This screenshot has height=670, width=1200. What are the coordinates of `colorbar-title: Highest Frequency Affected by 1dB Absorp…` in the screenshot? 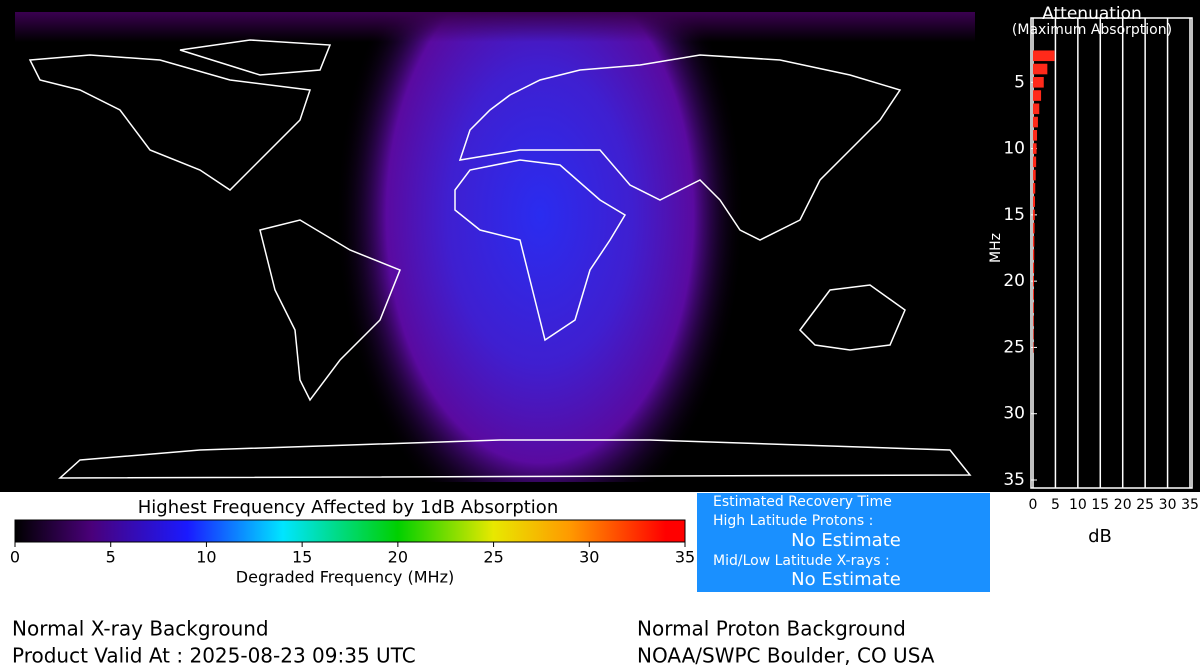 It's located at (348, 507).